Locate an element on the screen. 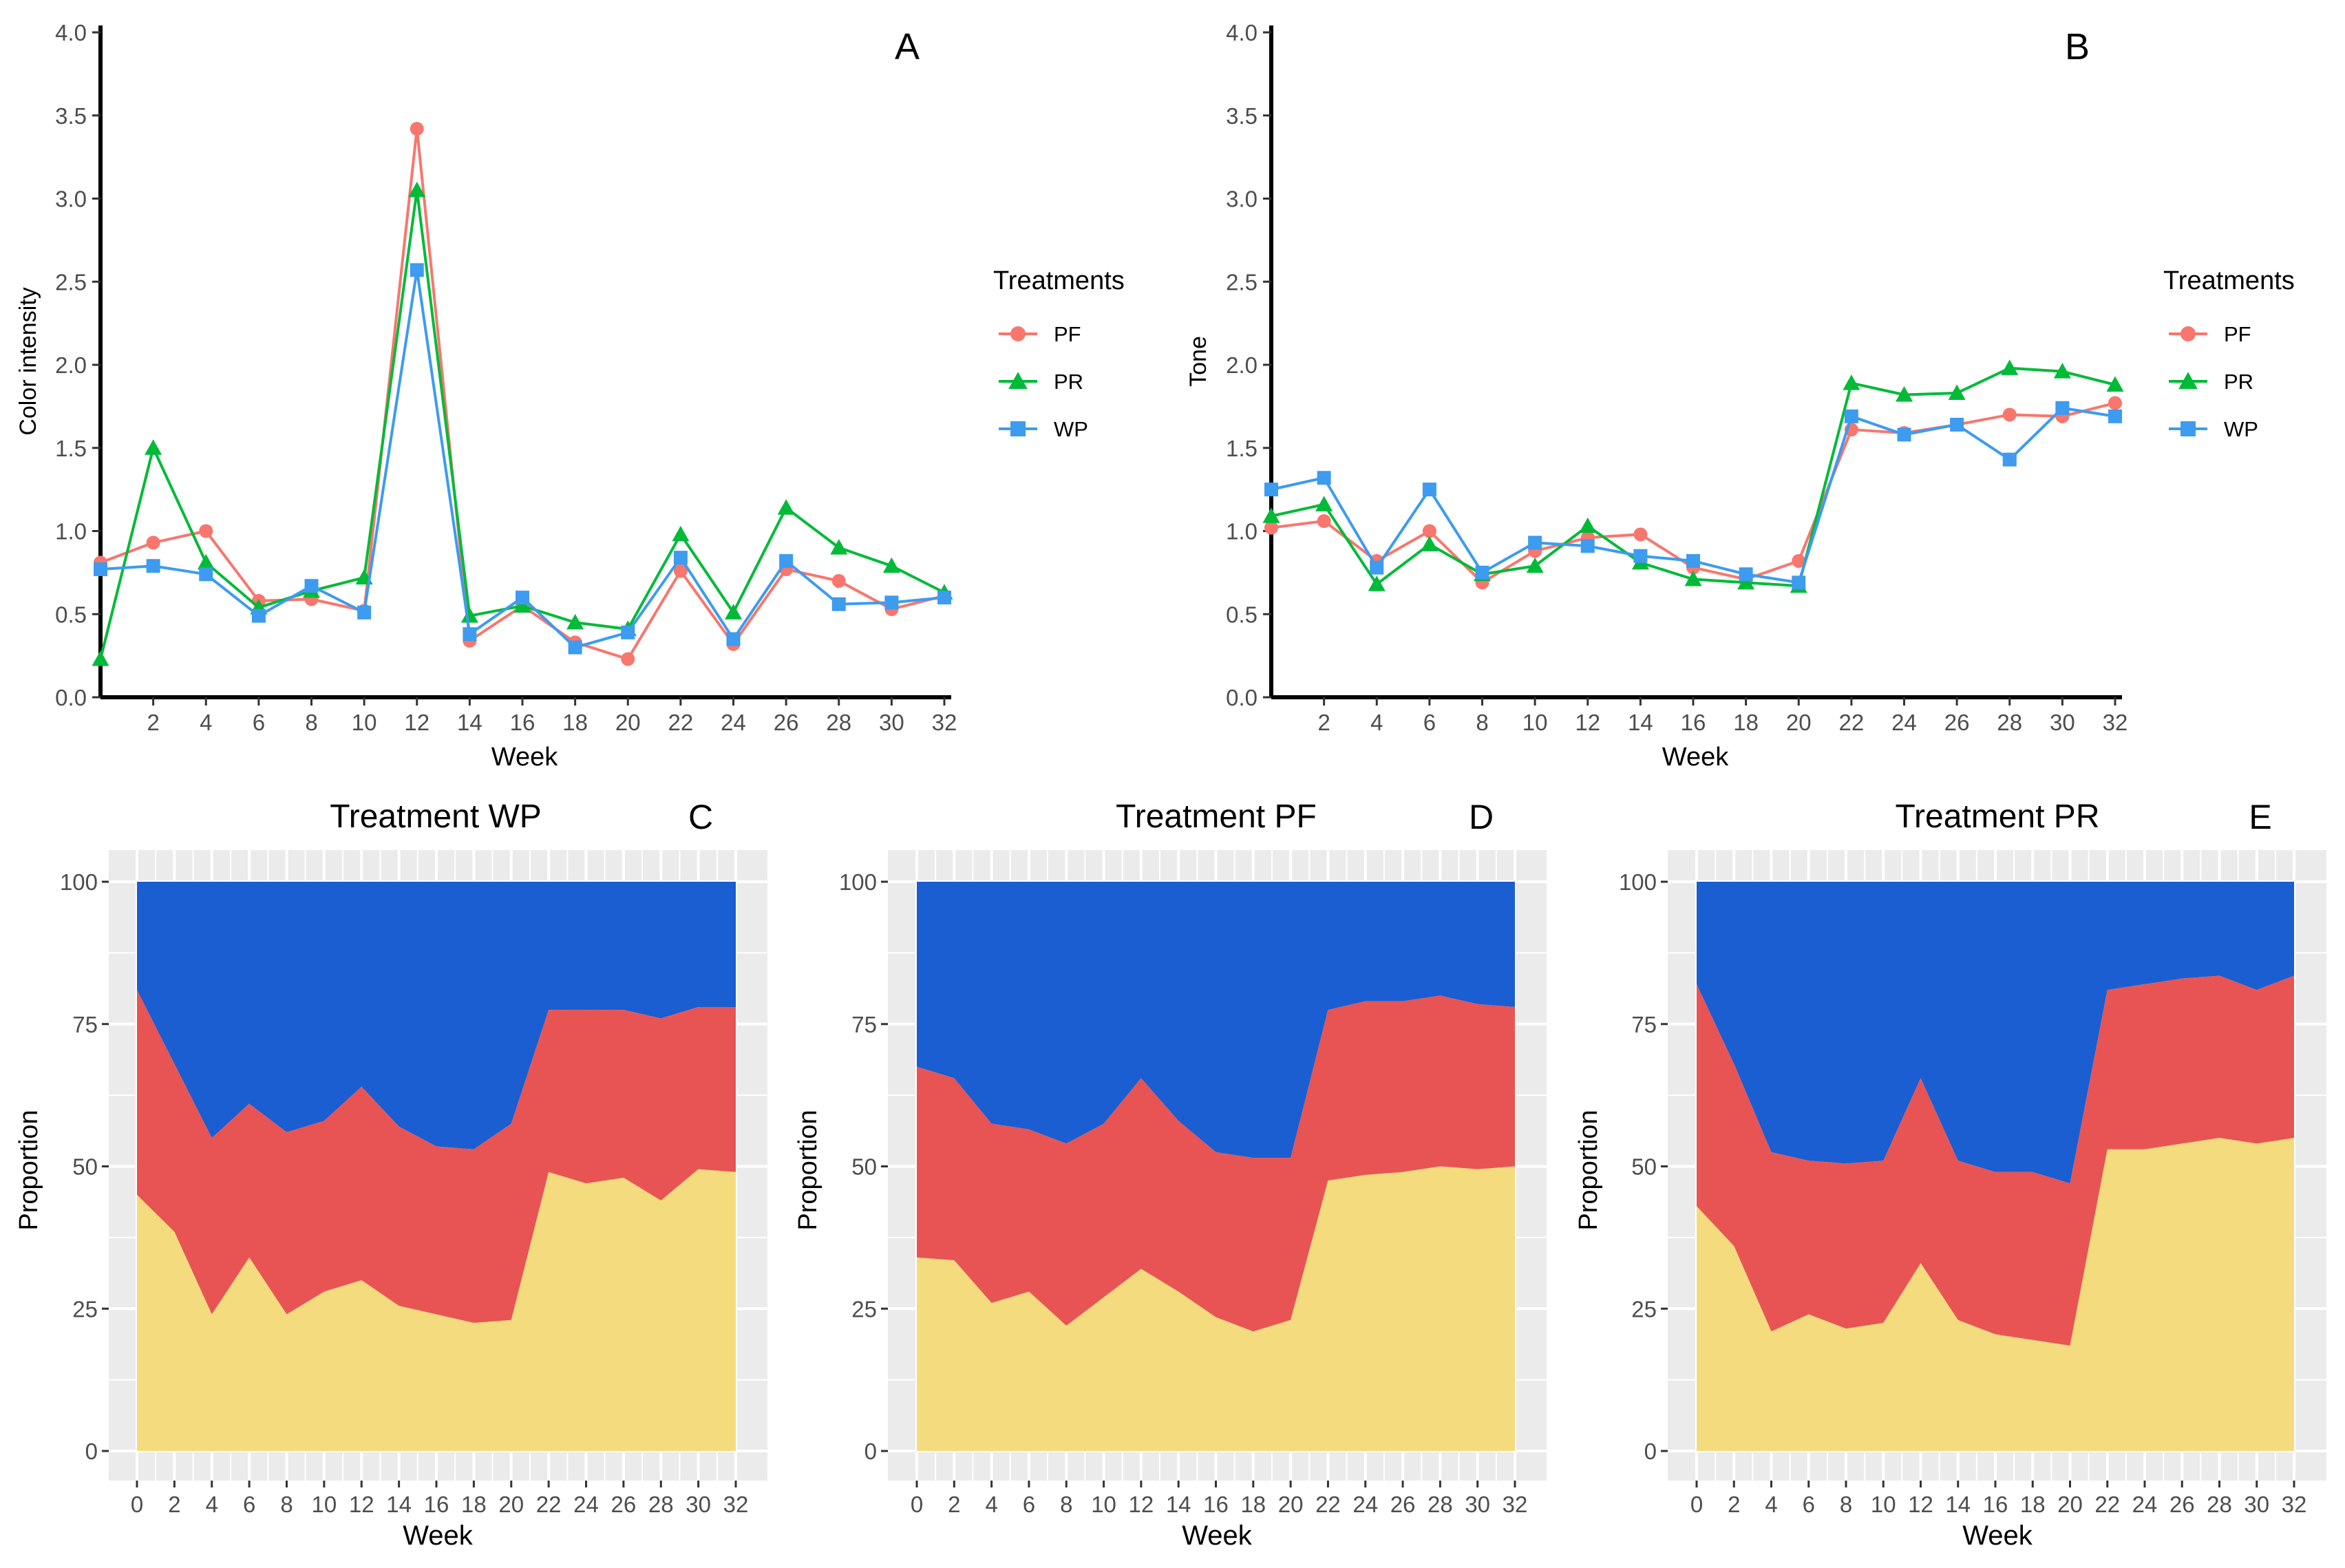 The image size is (2345, 1568). panel-b-x-tick-label: 32 is located at coordinates (2116, 722).